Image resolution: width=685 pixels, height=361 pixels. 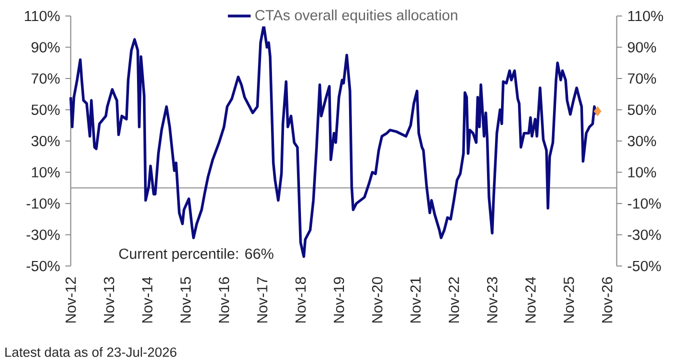 What do you see at coordinates (569, 300) in the screenshot?
I see `x-tick-label: Nov-25` at bounding box center [569, 300].